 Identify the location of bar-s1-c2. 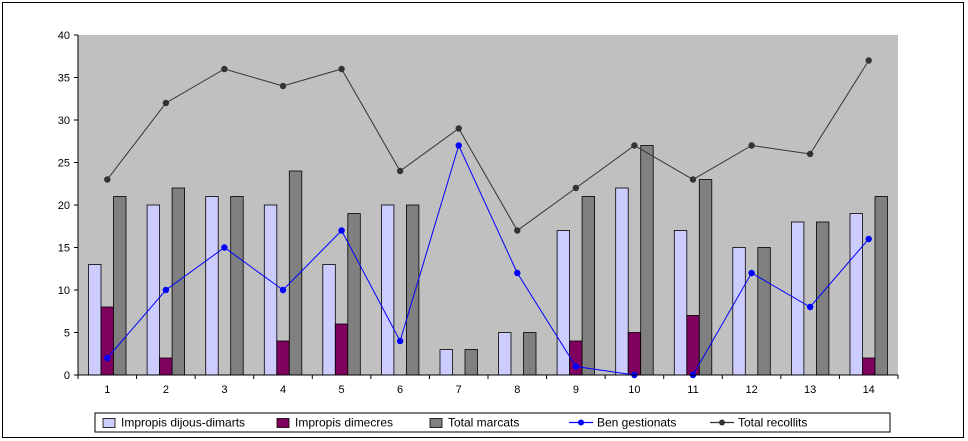
(166, 366).